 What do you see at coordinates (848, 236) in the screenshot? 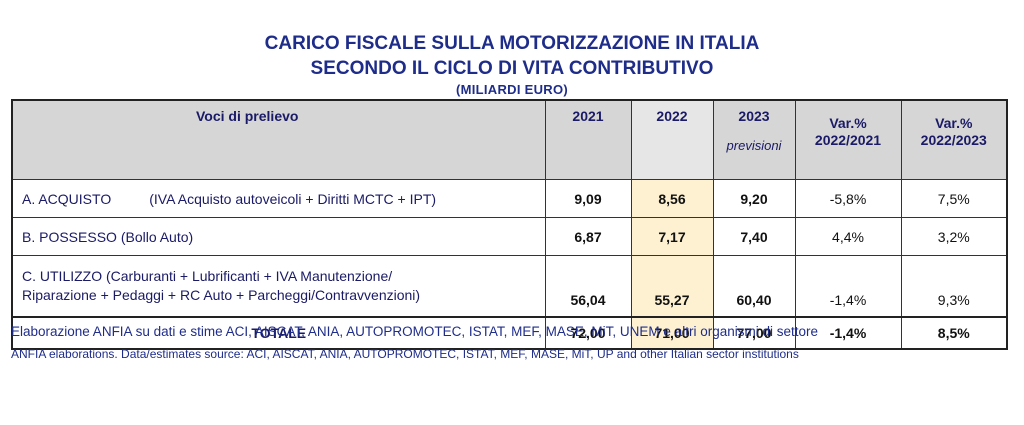
I see `cell-possesso-var1: 4,4%` at bounding box center [848, 236].